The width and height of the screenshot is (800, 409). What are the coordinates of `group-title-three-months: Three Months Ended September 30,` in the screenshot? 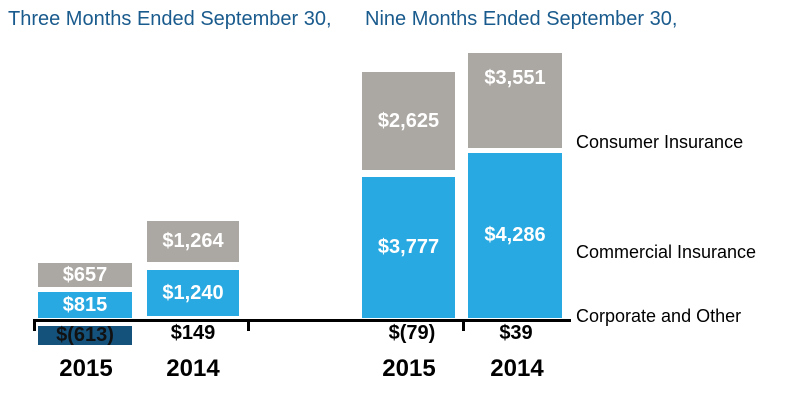 It's located at (170, 19).